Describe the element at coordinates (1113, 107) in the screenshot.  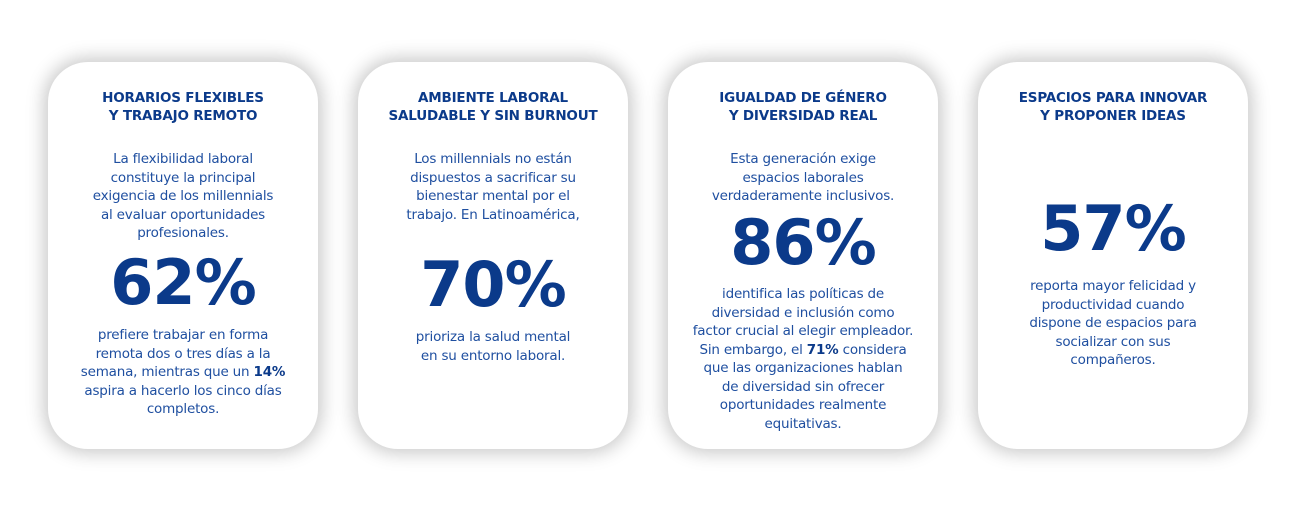
I see `card-title: ESPACIOS PARA INNOVAR Y PROPONER IDEAS` at that location.